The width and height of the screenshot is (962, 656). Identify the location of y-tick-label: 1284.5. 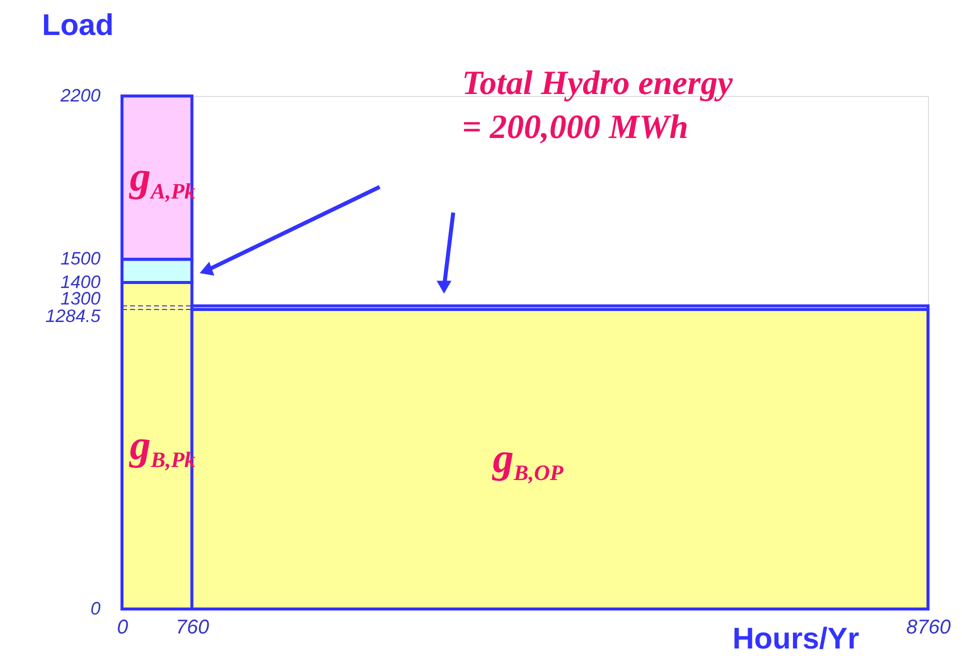
(73, 316).